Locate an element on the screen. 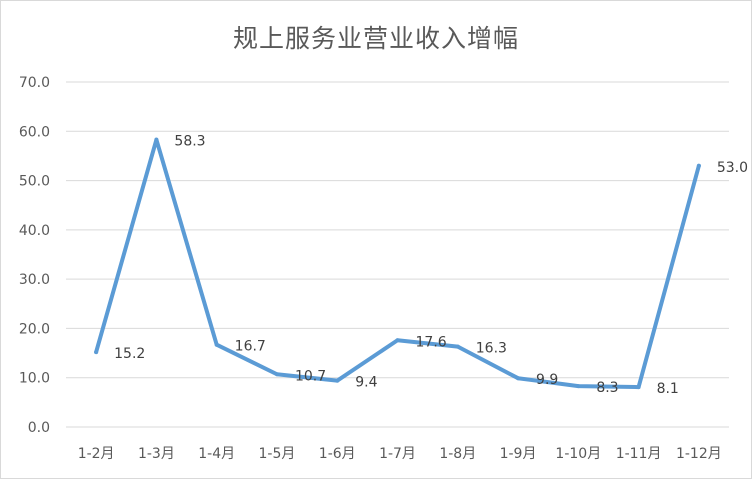  y-tick-label: 30.0 is located at coordinates (34, 280).